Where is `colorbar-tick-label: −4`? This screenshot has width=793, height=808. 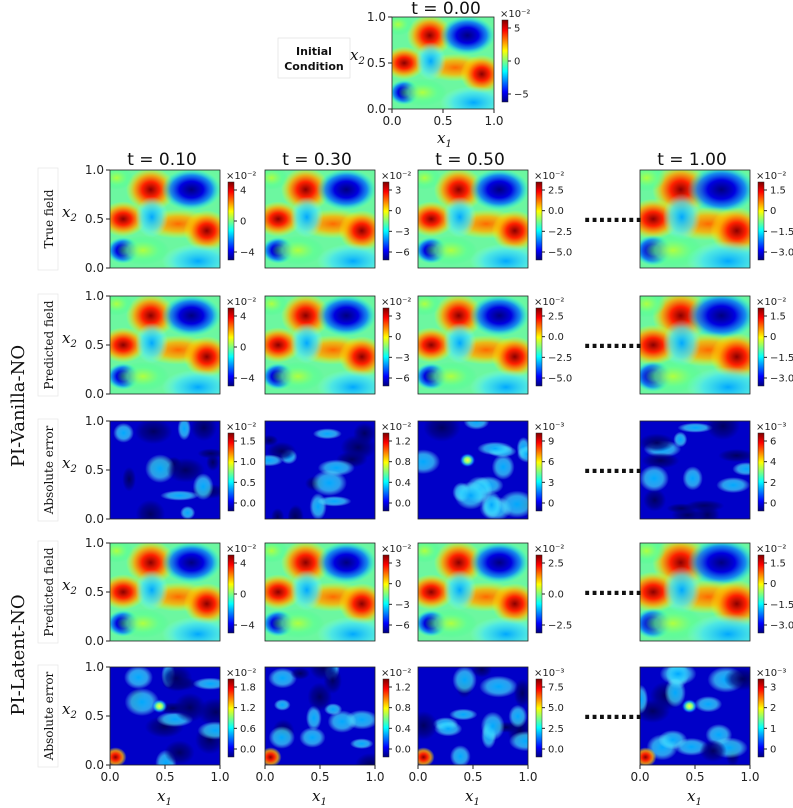
colorbar-tick-label: −4 is located at coordinates (247, 253).